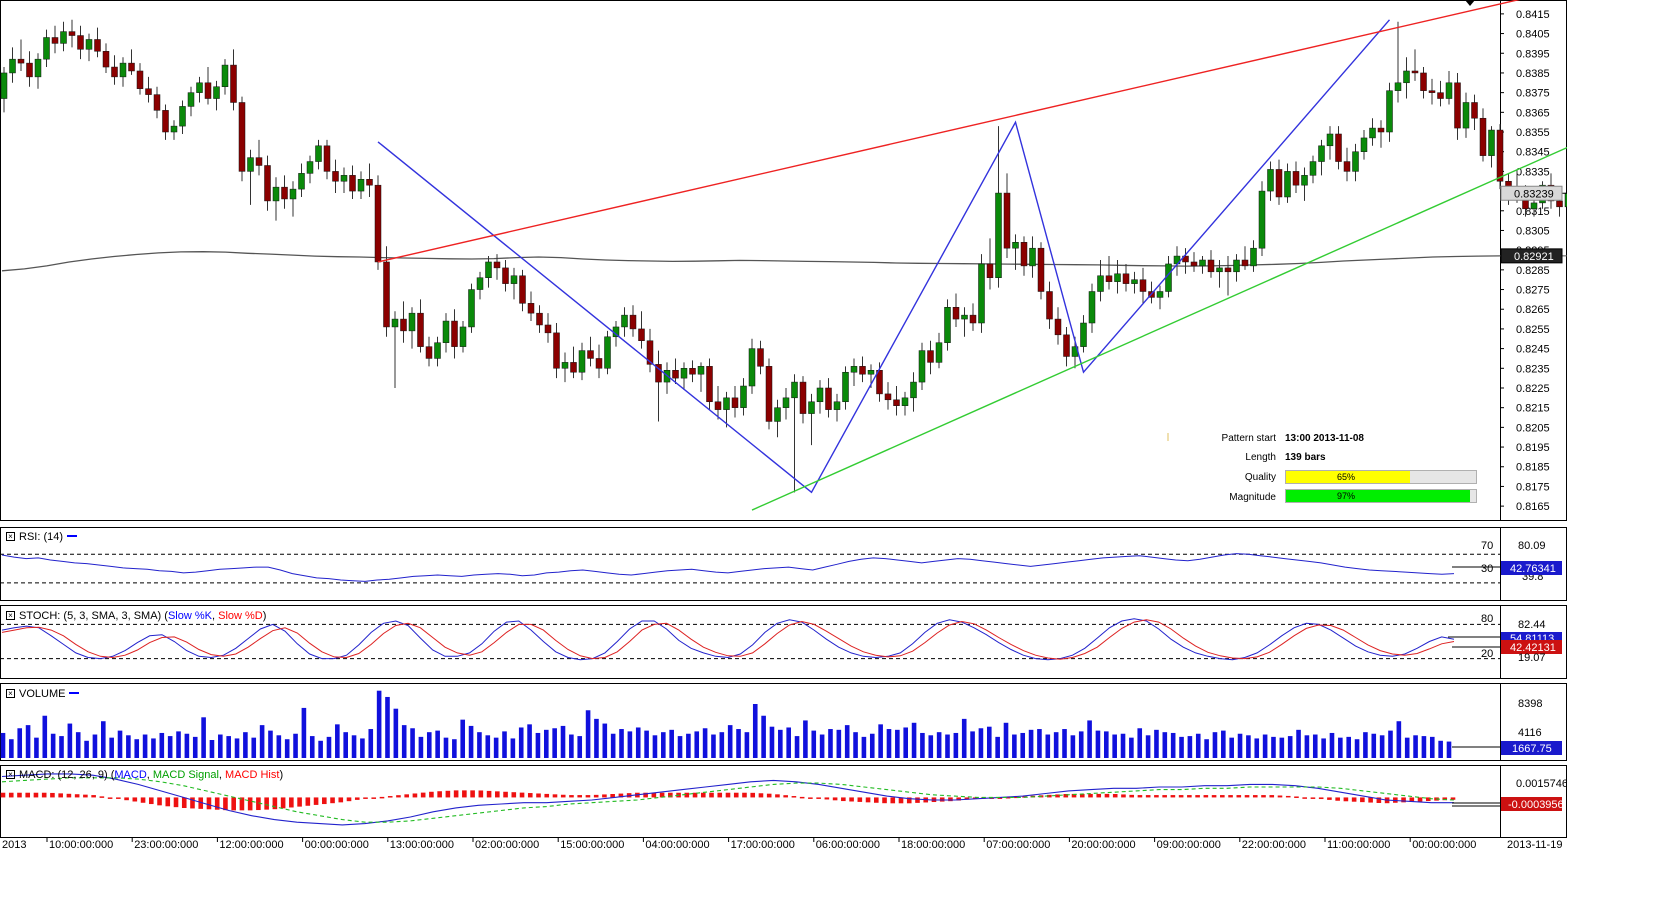 This screenshot has width=1655, height=897. What do you see at coordinates (1018, 845) in the screenshot?
I see `x-tick-label: 07:00:00:000` at bounding box center [1018, 845].